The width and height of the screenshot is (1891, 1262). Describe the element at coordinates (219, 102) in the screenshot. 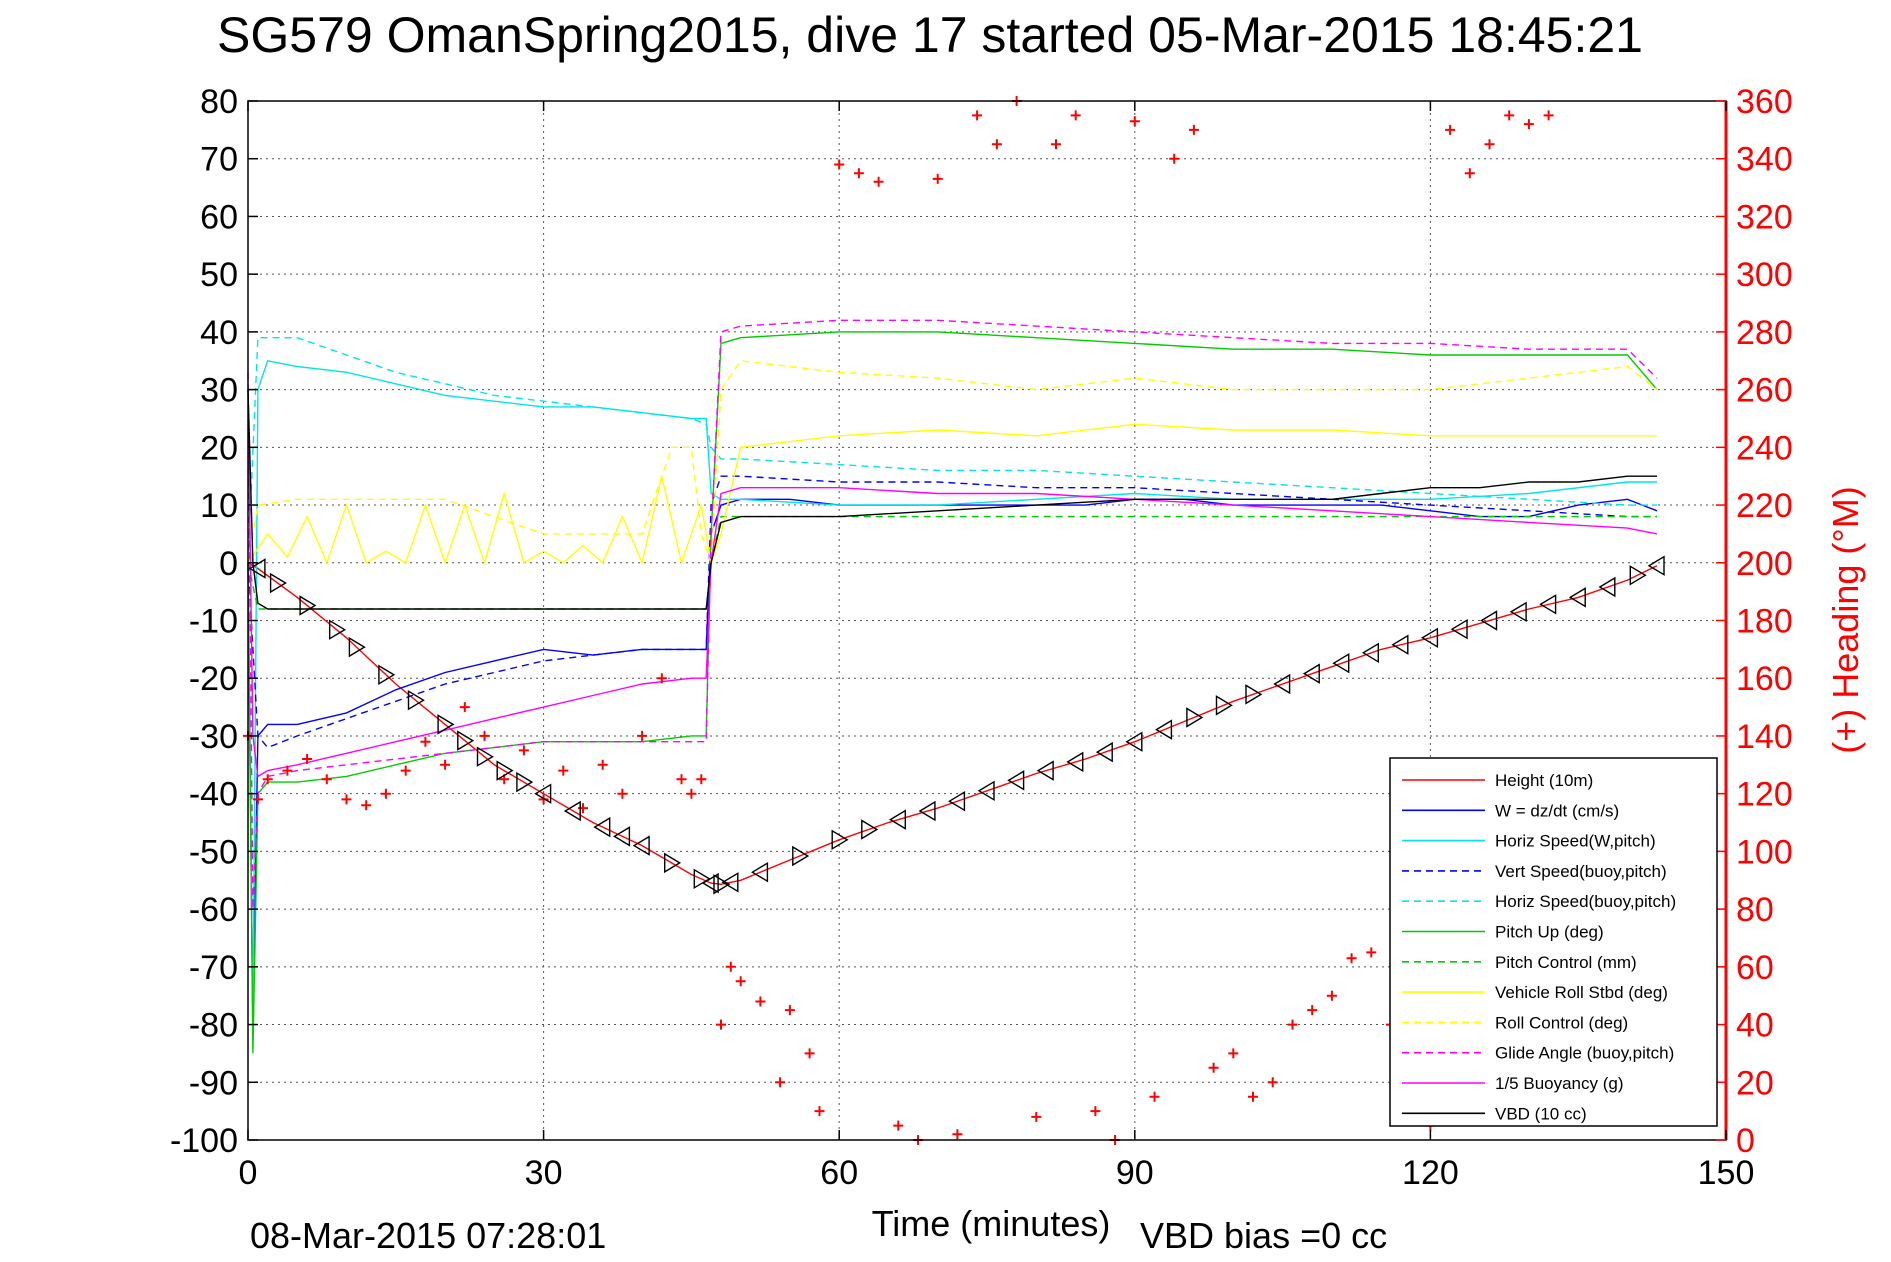

I see `y-tick-label: 80` at that location.